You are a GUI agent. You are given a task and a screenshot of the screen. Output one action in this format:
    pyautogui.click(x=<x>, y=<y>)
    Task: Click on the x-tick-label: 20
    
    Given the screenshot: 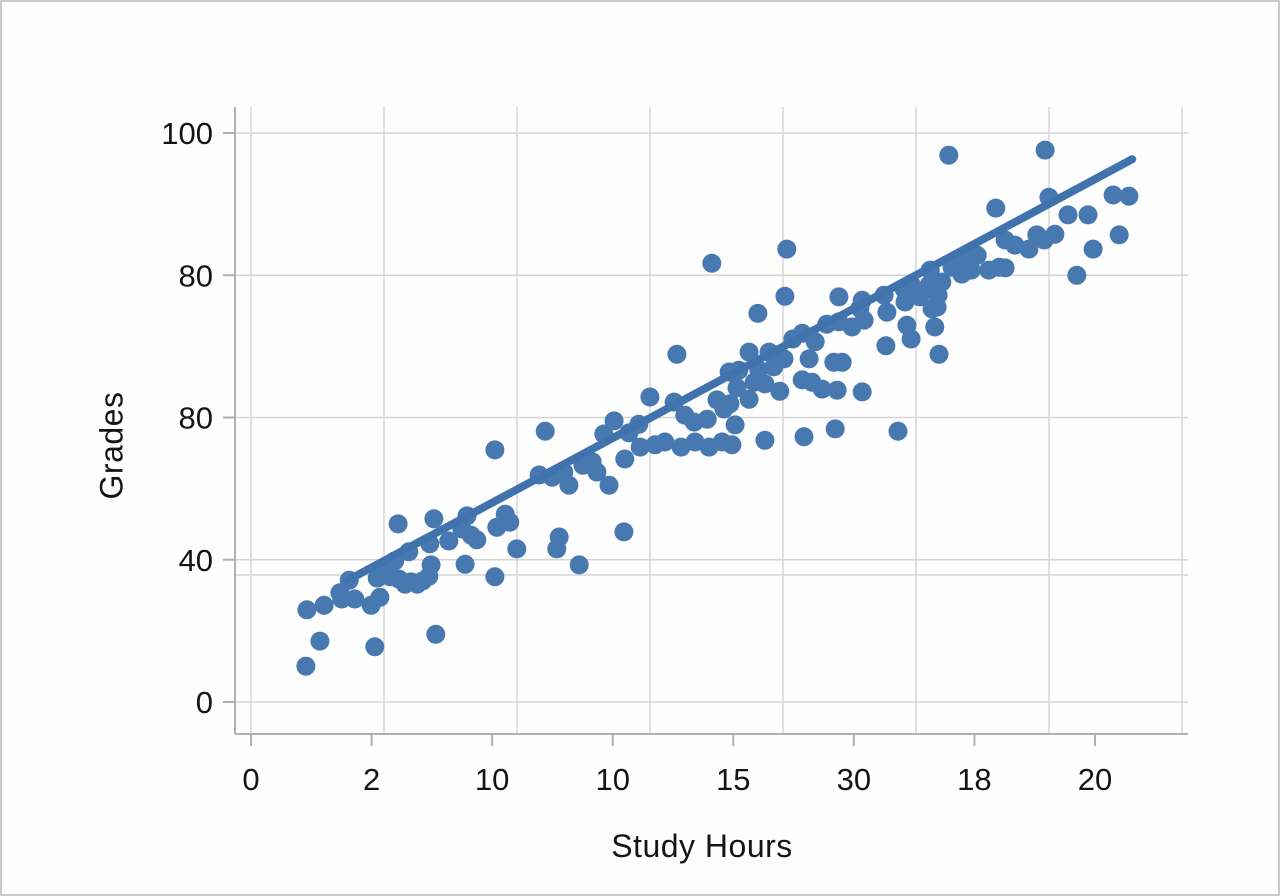 What is the action you would take?
    pyautogui.click(x=1095, y=779)
    